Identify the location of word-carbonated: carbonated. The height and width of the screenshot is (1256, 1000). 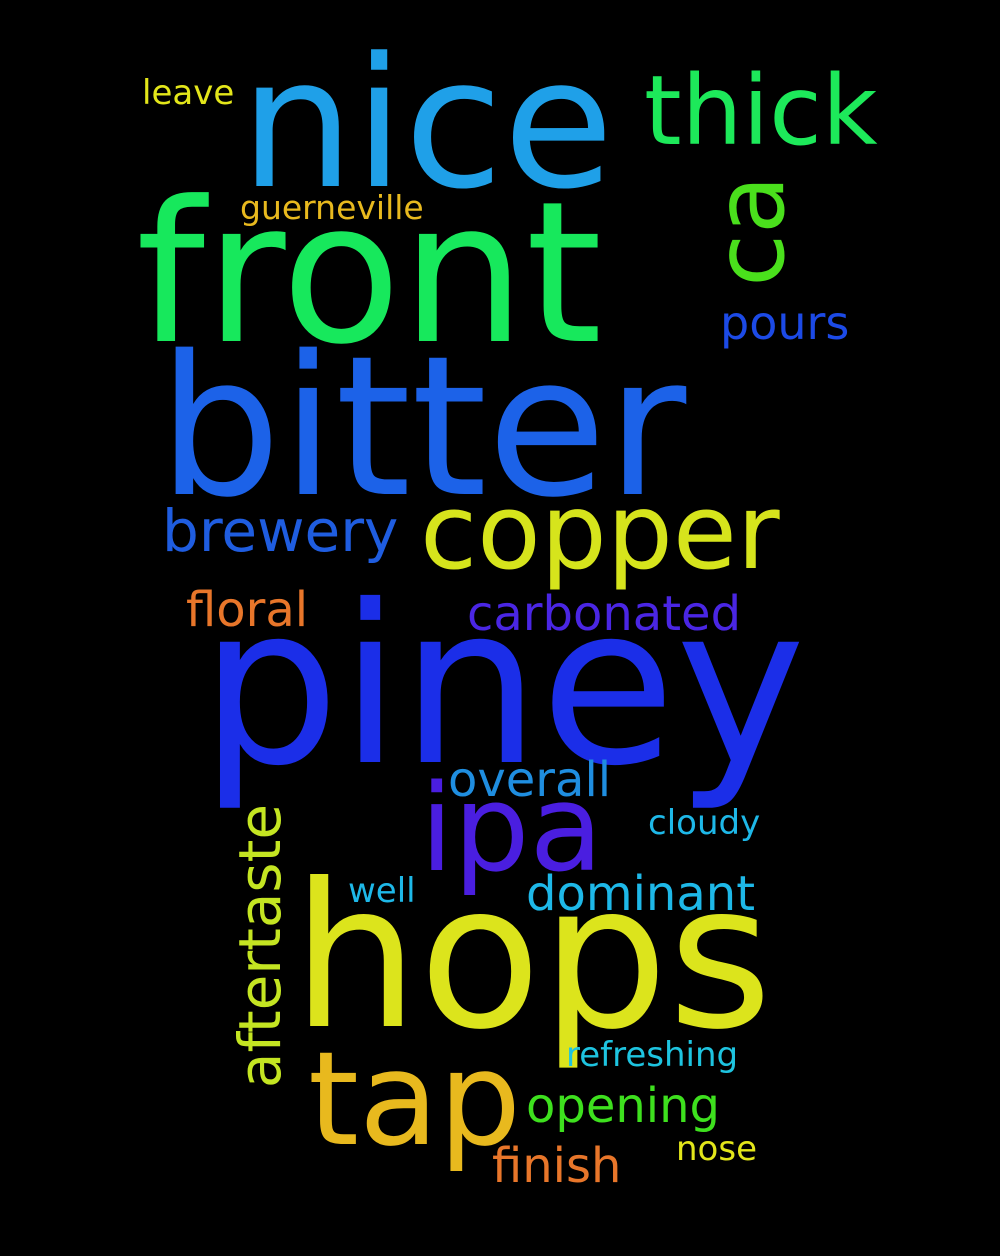
(604, 614).